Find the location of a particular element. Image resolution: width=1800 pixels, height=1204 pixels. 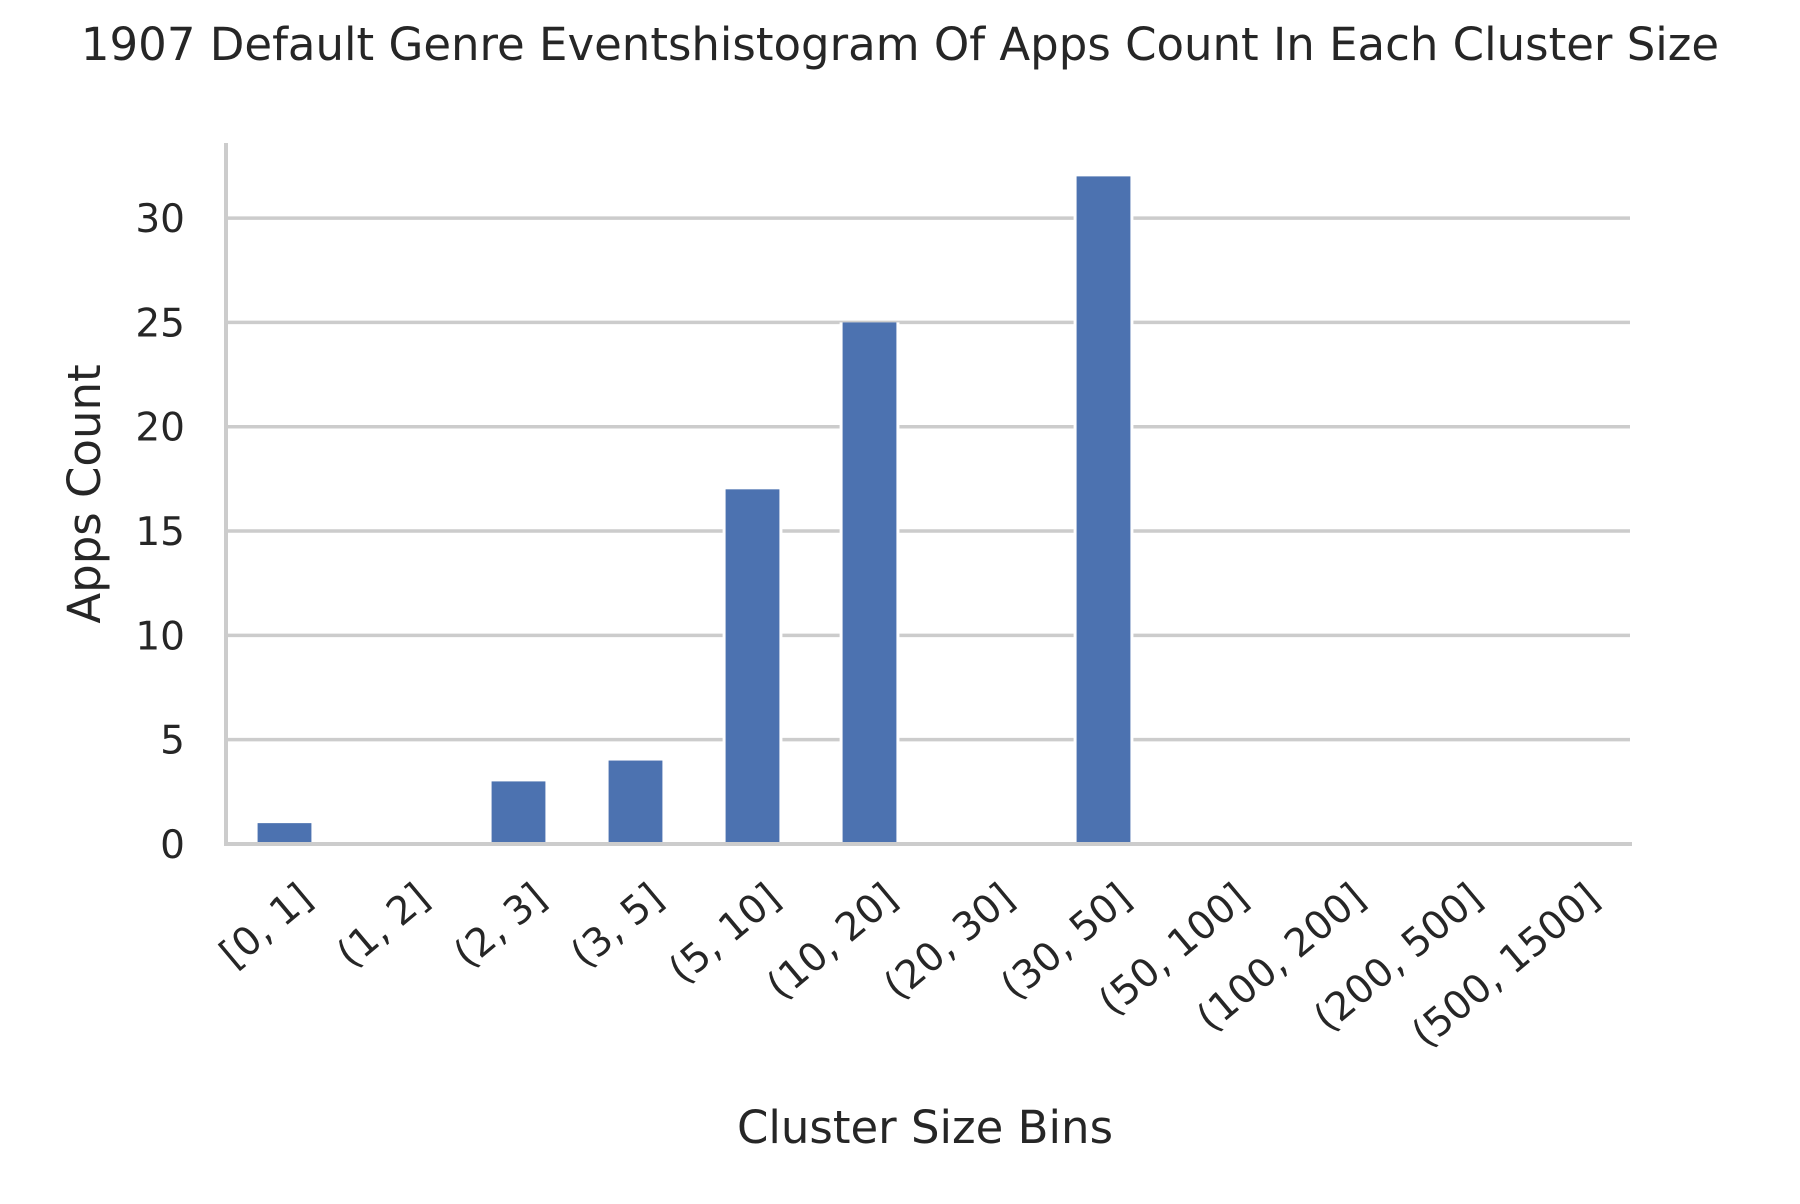

x-tick-label: (2, 3] is located at coordinates (500, 926).